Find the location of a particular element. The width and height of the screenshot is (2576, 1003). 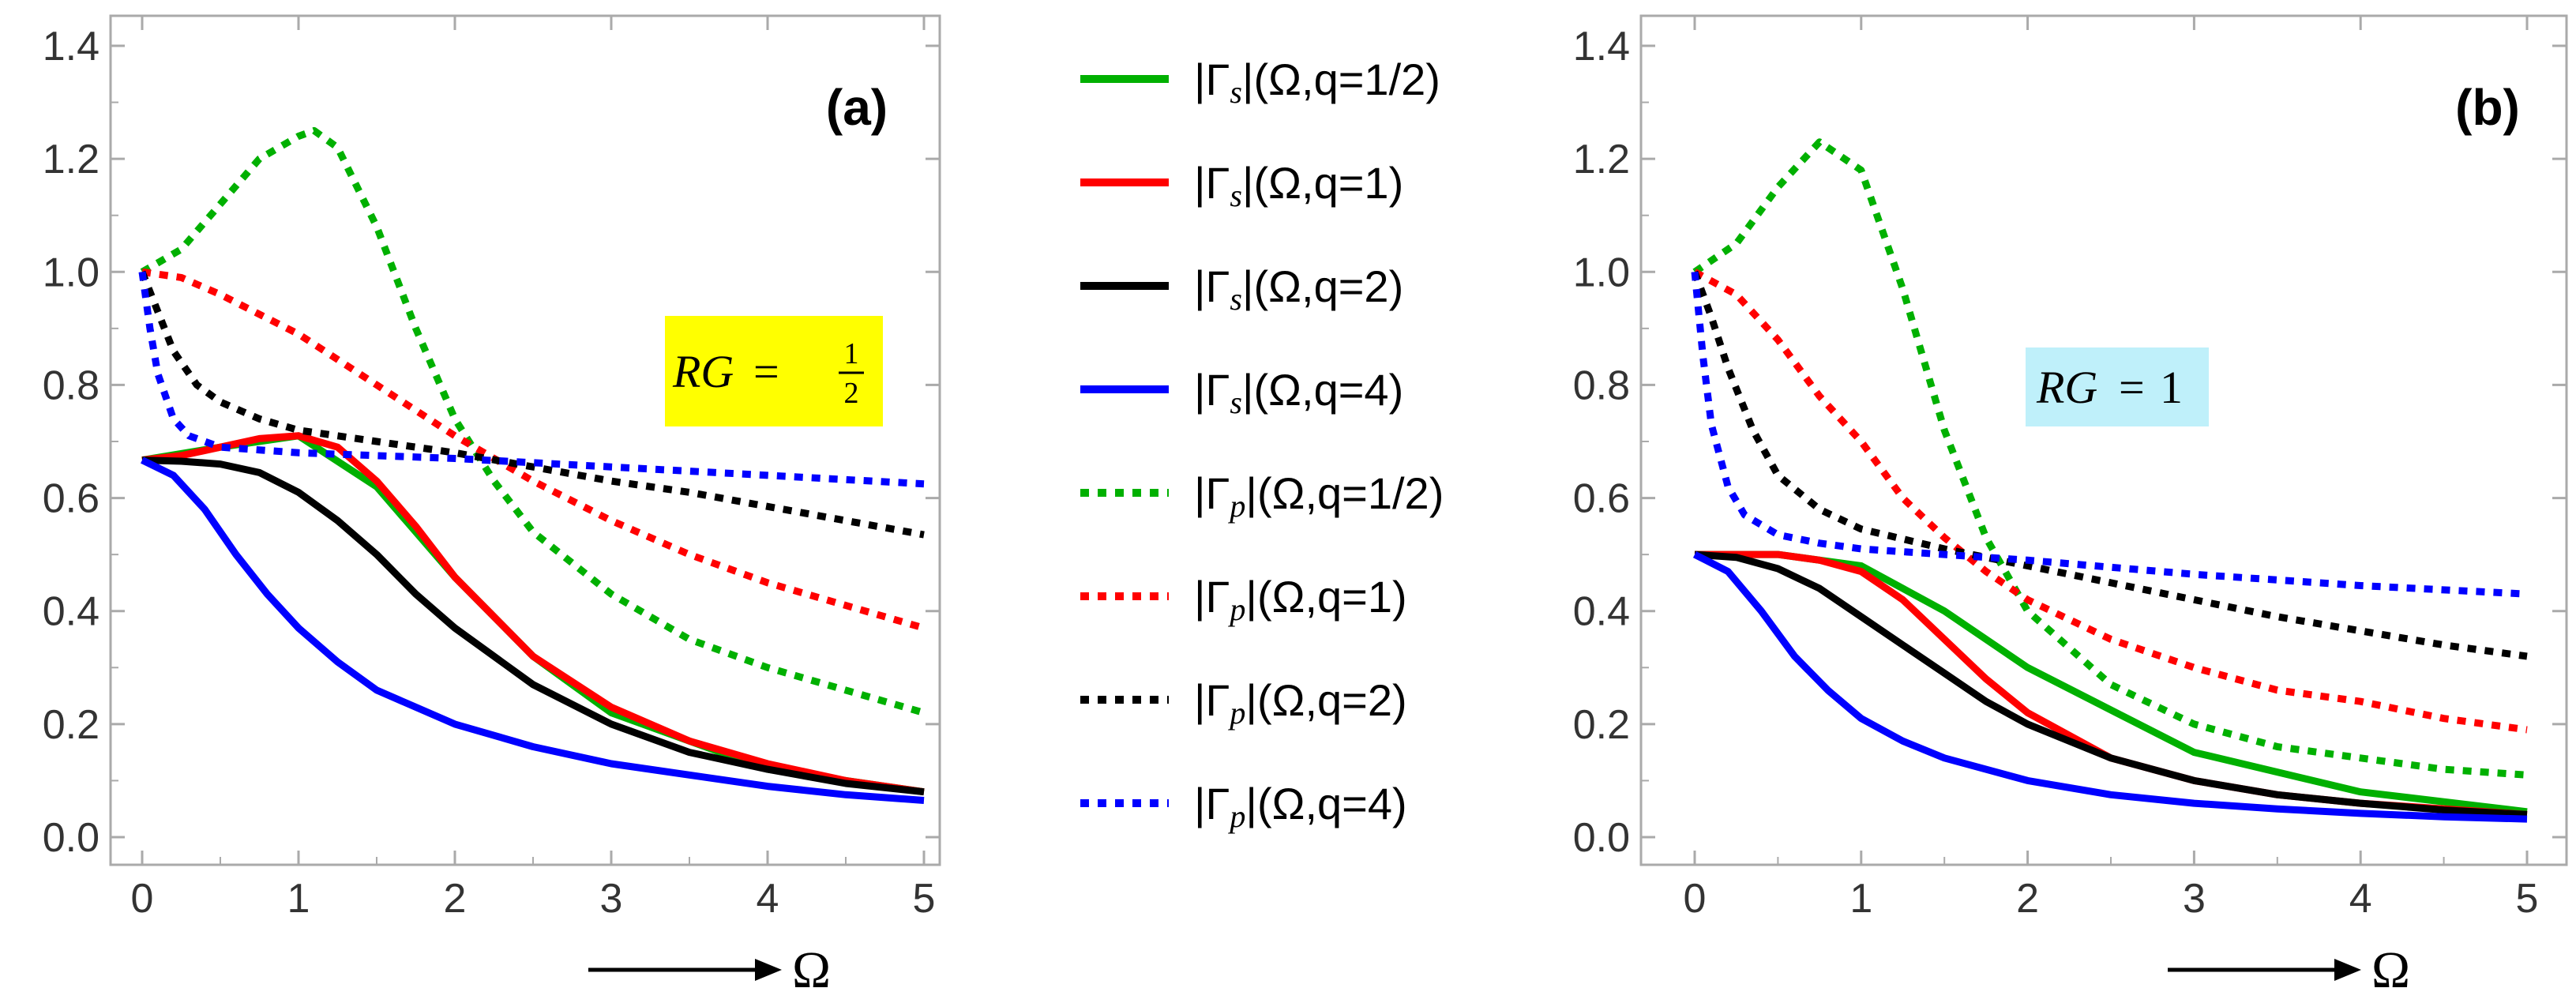

legend-item: |Γp|(Ω,q=1/2) is located at coordinates (1262, 496).